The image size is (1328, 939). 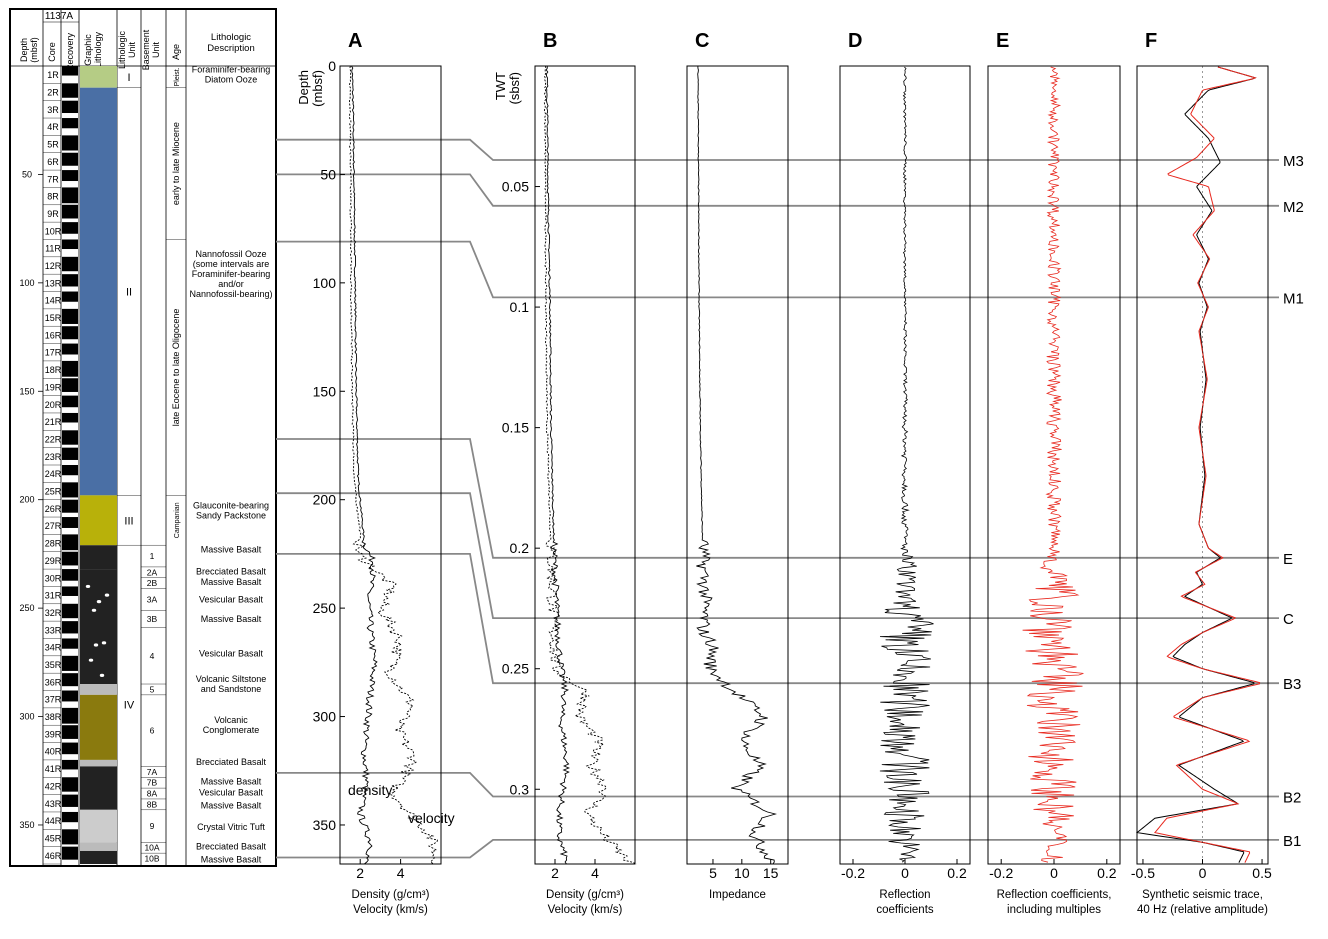 I want to click on core-label: 24R, so click(x=53, y=474).